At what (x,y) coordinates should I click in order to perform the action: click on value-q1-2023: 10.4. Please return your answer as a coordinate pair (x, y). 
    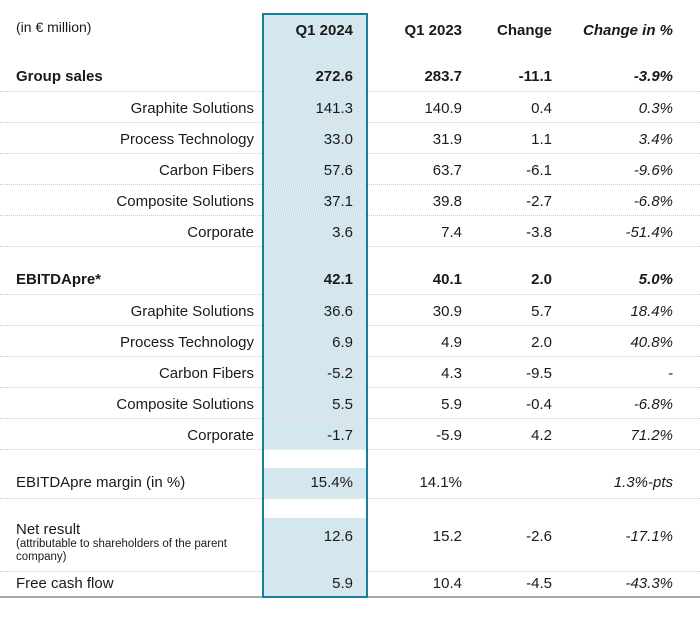
    Looking at the image, I should click on (447, 583).